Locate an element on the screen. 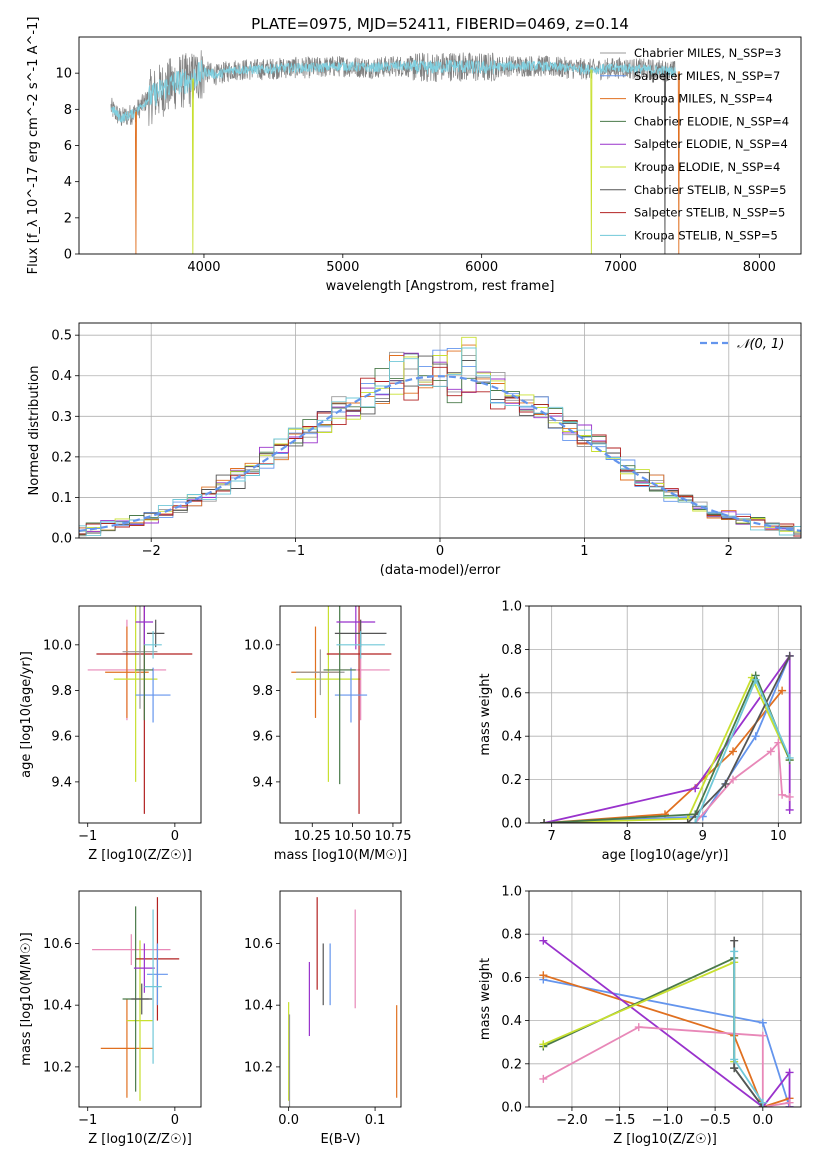  legend-entry: Salpeter MILES, N_SSP=7 is located at coordinates (707, 76).